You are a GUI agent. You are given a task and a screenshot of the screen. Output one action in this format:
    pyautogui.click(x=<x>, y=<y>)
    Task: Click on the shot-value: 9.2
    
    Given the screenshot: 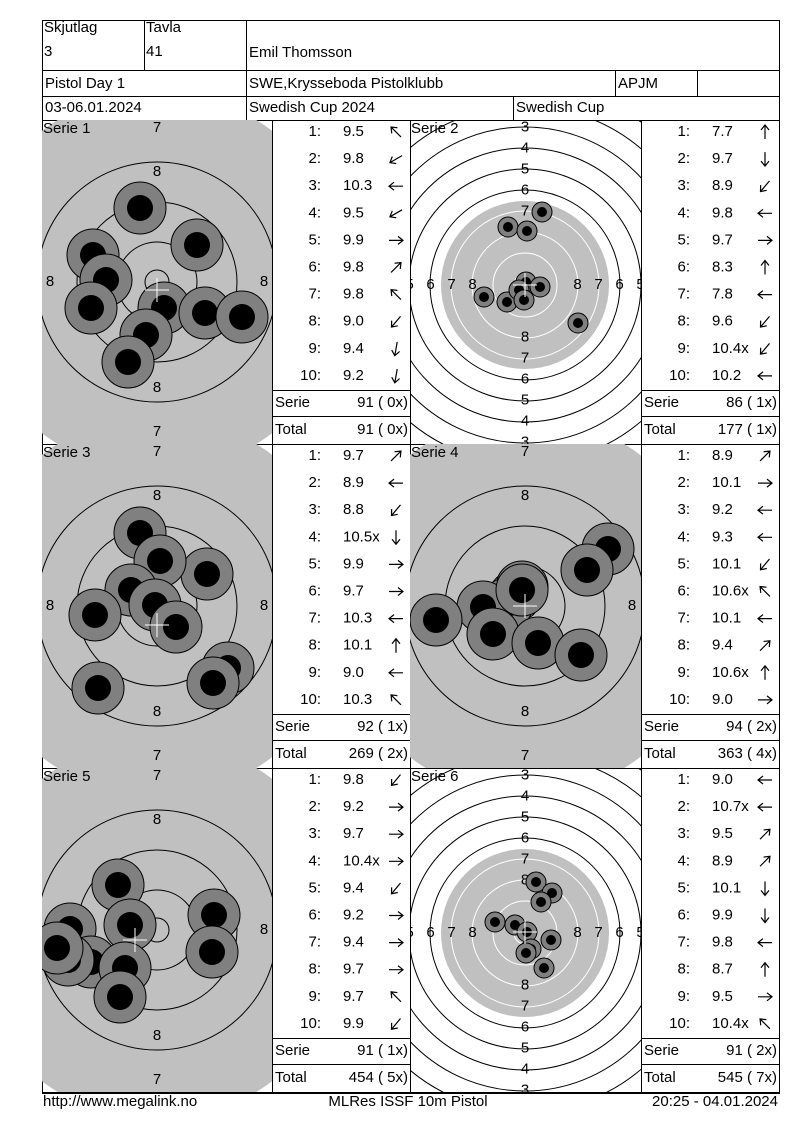 What is the action you would take?
    pyautogui.click(x=722, y=509)
    